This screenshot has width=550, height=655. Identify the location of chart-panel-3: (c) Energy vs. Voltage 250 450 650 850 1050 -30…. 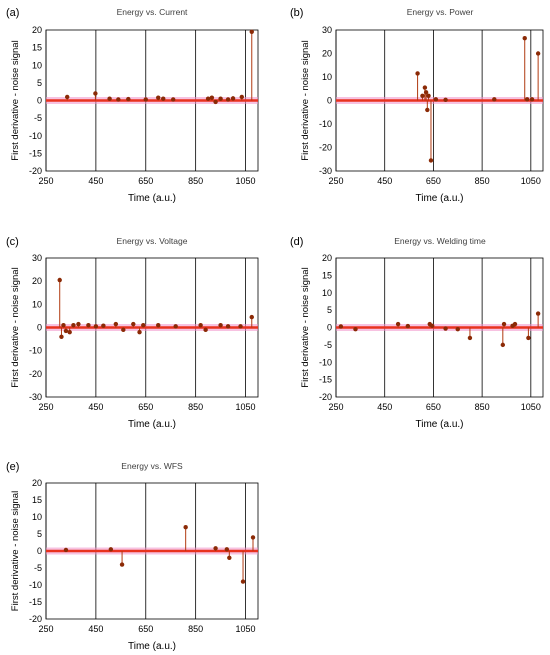
(132, 333).